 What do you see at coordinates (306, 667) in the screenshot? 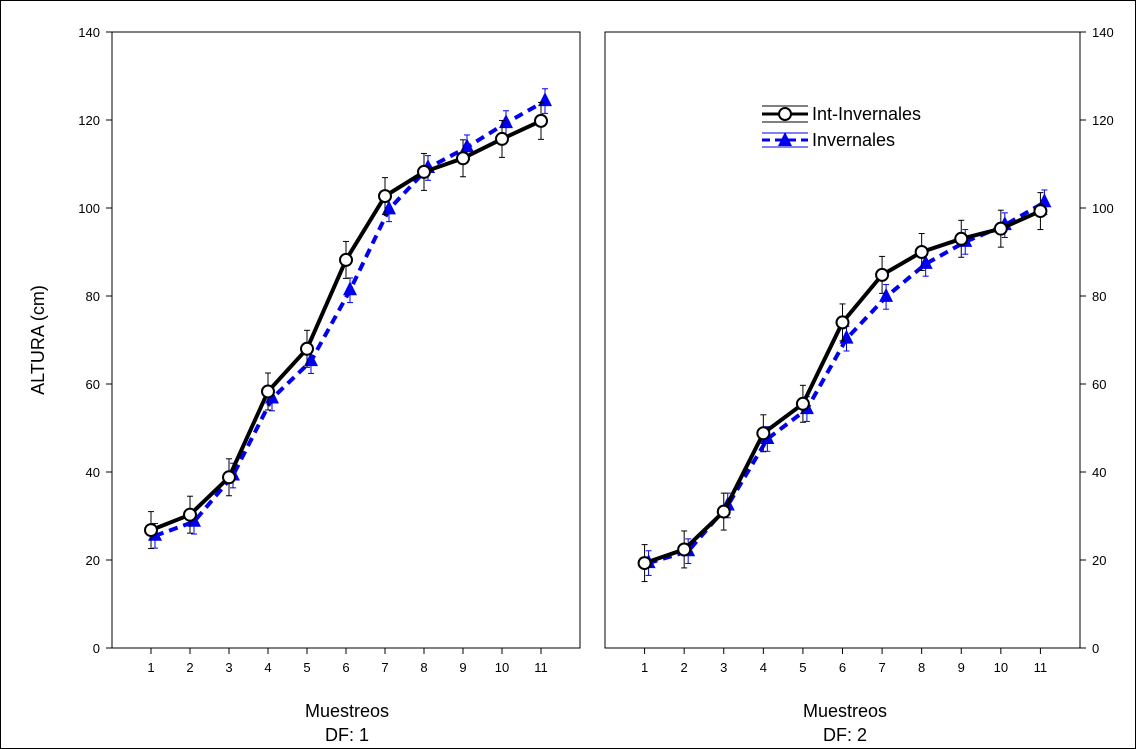
I see `x-tick-label-df1: 5` at bounding box center [306, 667].